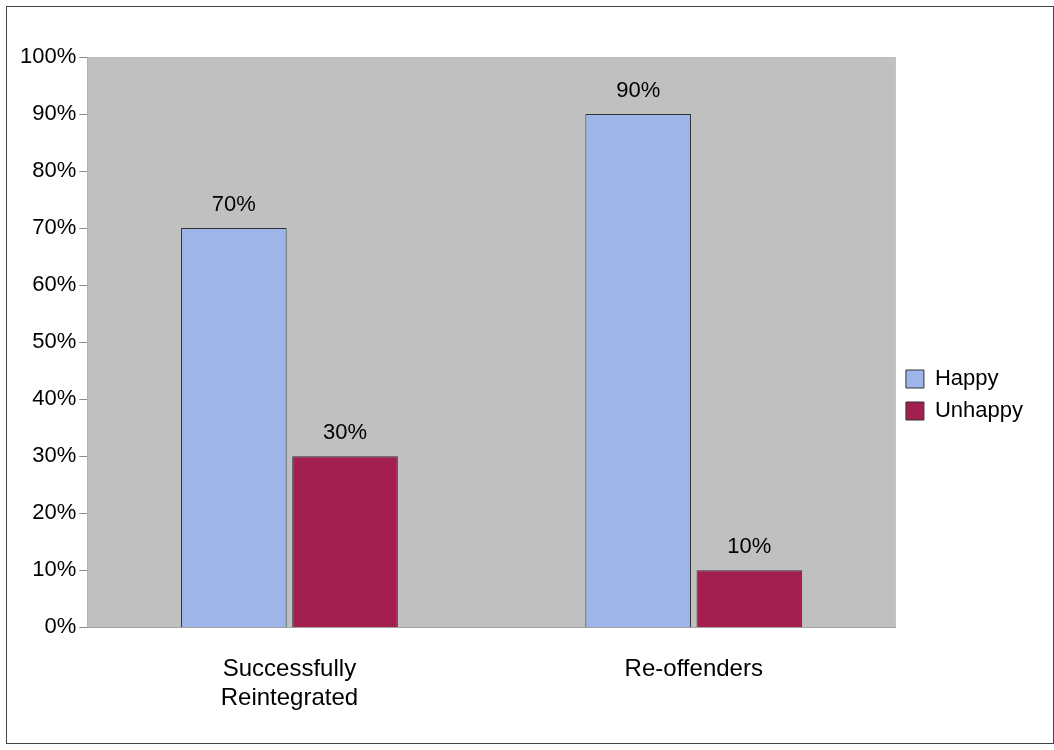 This screenshot has height=750, width=1054. What do you see at coordinates (54, 227) in the screenshot?
I see `y-tick-label: 70%` at bounding box center [54, 227].